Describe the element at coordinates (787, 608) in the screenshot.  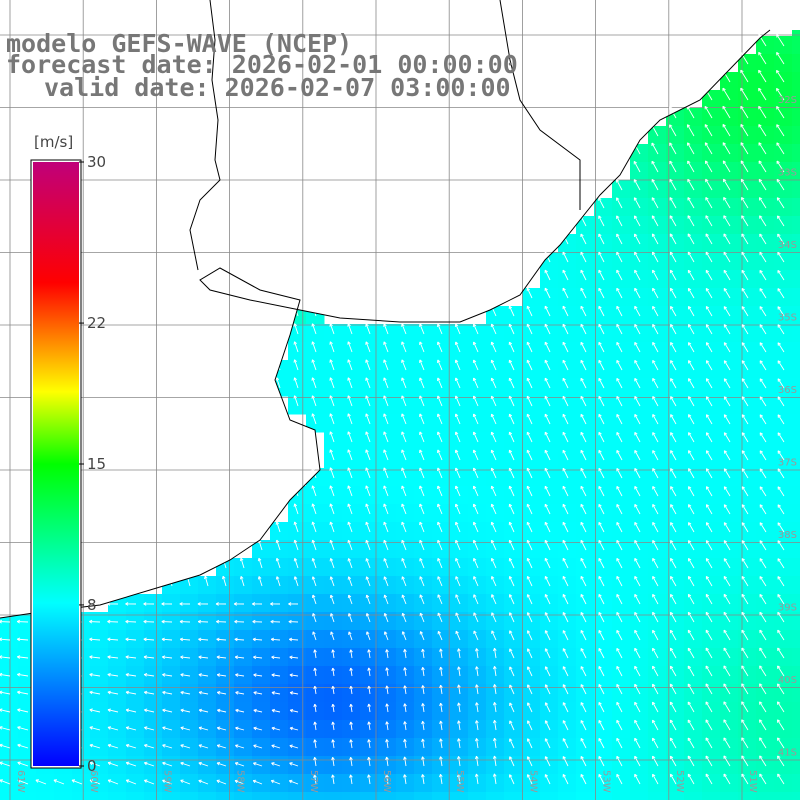
I see `lat-label: 39S` at that location.